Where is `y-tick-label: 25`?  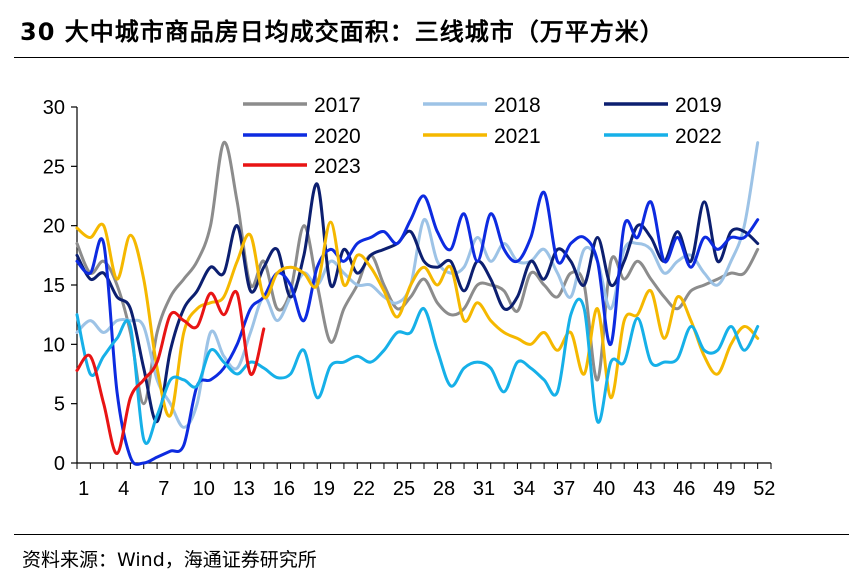 y-tick-label: 25 is located at coordinates (54, 167).